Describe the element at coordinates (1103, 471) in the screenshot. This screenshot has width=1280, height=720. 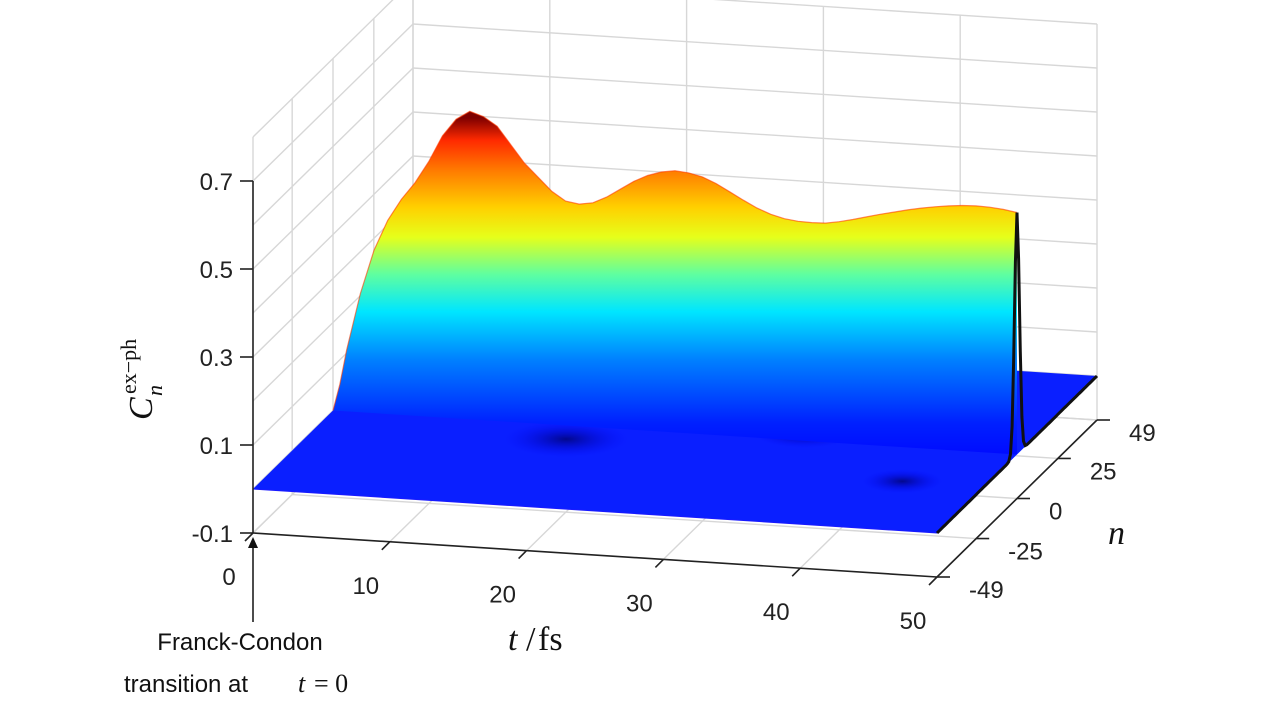
I see `y-tick-label: 25` at that location.